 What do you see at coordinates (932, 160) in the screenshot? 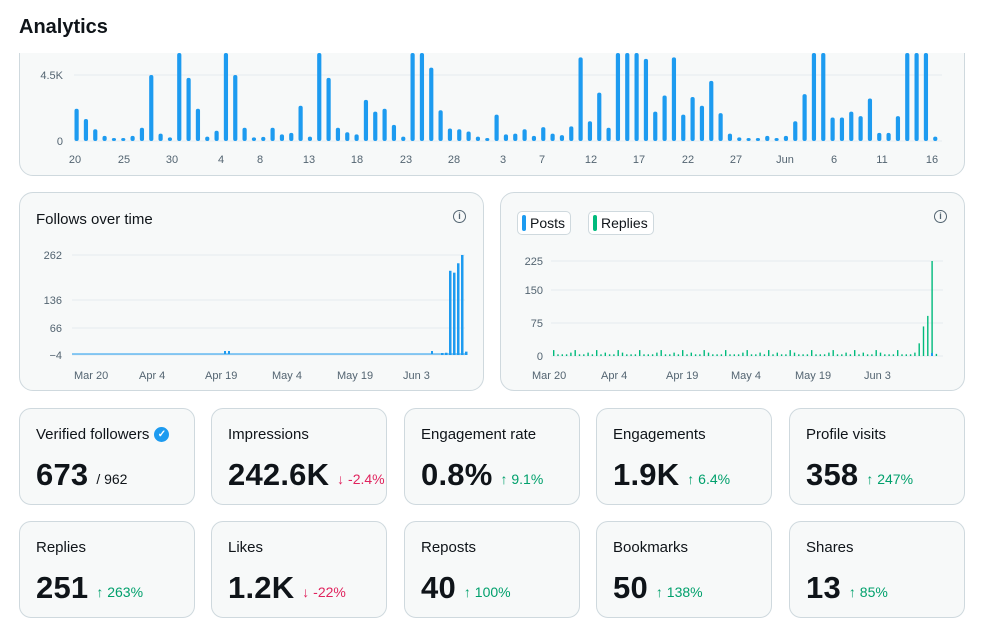
I see `x-tick-label: 16` at bounding box center [932, 160].